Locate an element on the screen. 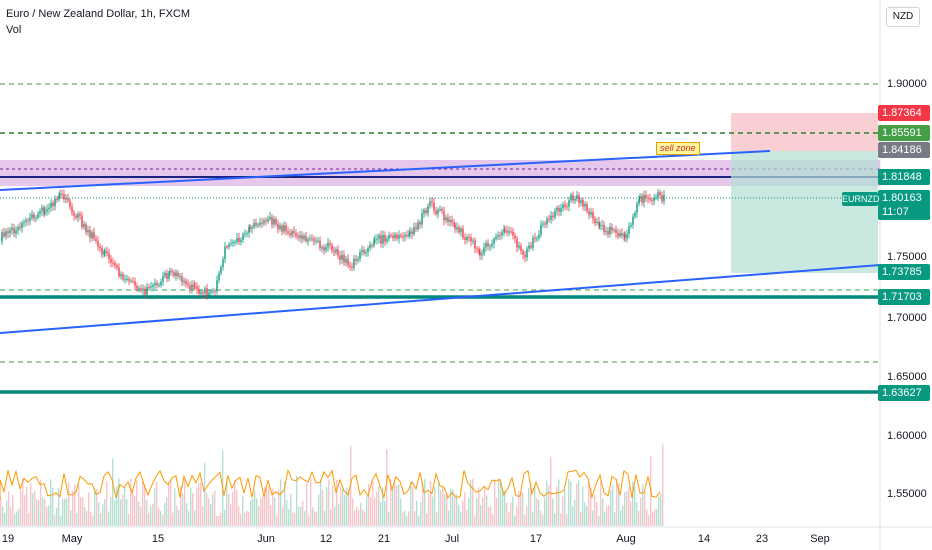 This screenshot has width=932, height=550. price-tag-countdown: 11:07 is located at coordinates (904, 212).